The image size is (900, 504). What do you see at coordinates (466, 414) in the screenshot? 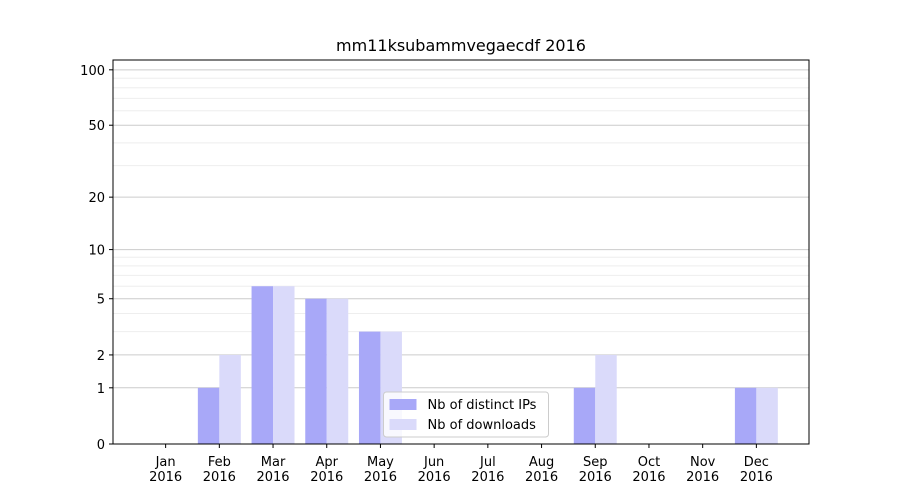
I see `legend-box` at bounding box center [466, 414].